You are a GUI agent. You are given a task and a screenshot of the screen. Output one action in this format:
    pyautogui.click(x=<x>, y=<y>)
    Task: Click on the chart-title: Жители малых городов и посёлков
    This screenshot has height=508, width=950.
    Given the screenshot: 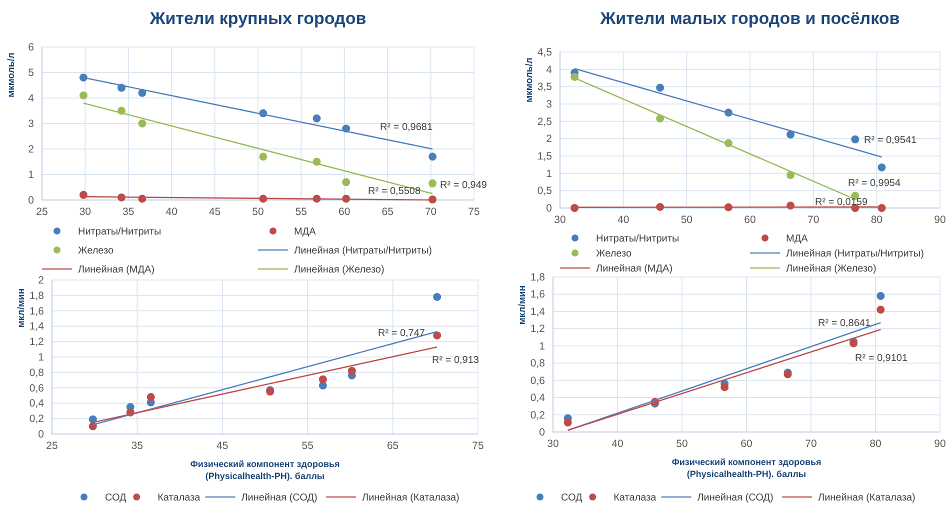 What is the action you would take?
    pyautogui.click(x=749, y=18)
    